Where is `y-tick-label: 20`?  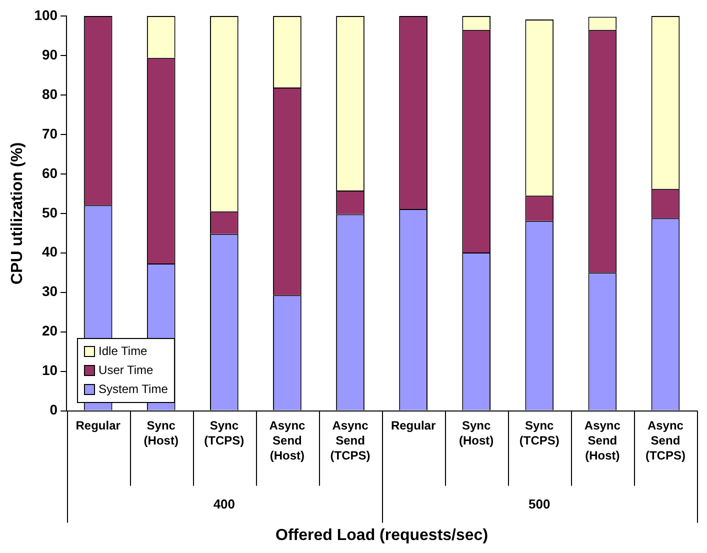
y-tick-label: 20 is located at coordinates (50, 330).